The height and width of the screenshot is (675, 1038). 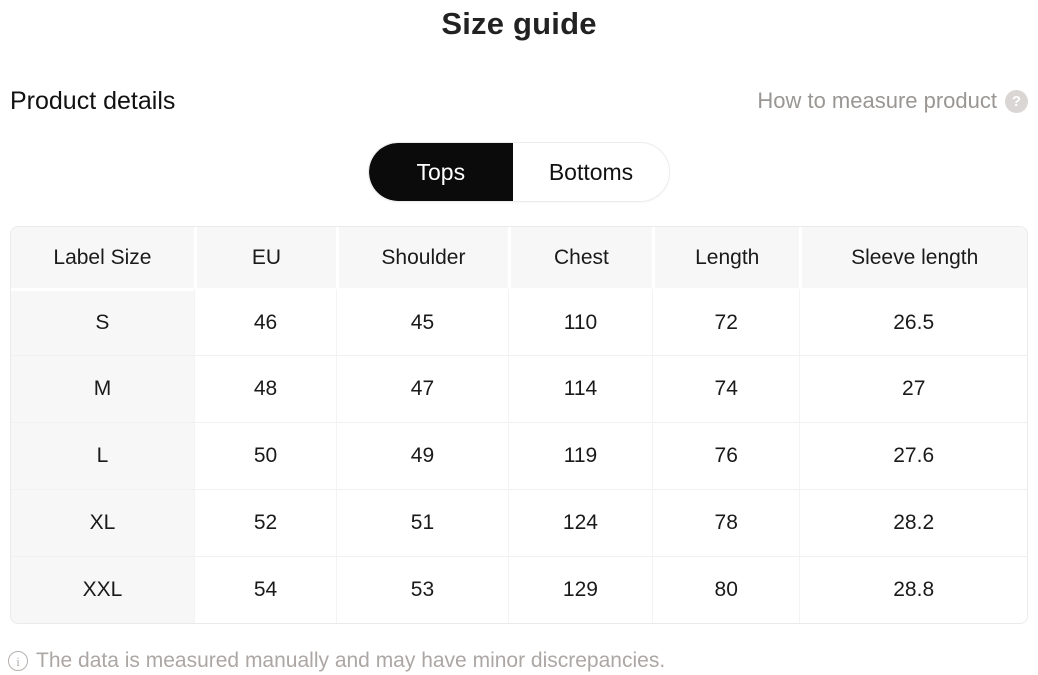 What do you see at coordinates (580, 321) in the screenshot?
I see `measurement-cell: 110` at bounding box center [580, 321].